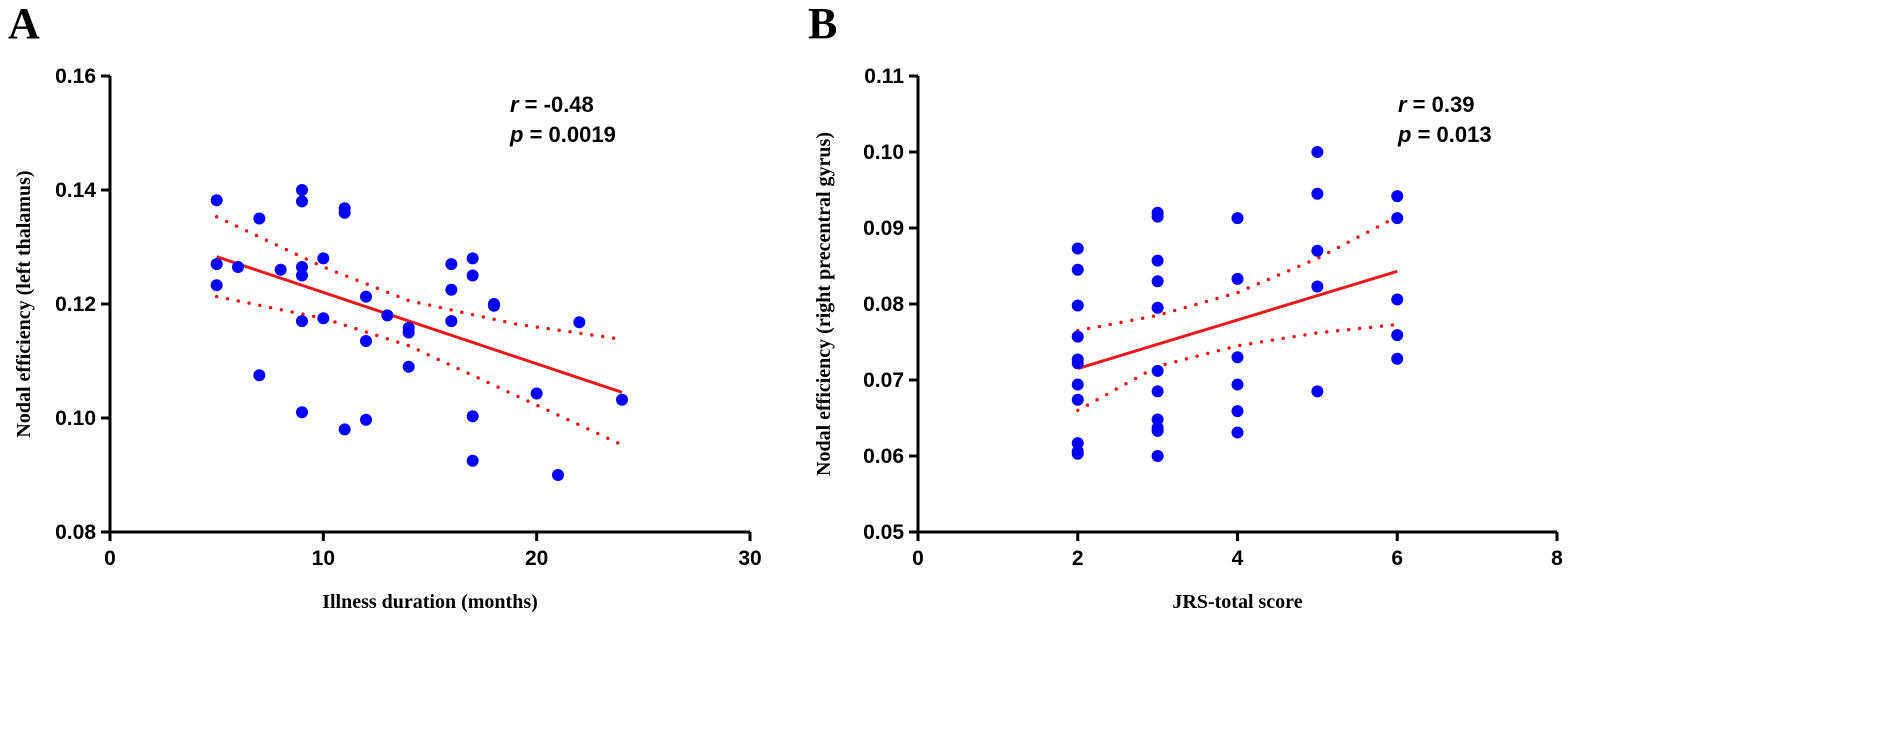 The width and height of the screenshot is (1902, 751). I want to click on y-tick-label: 0.16, so click(75, 76).